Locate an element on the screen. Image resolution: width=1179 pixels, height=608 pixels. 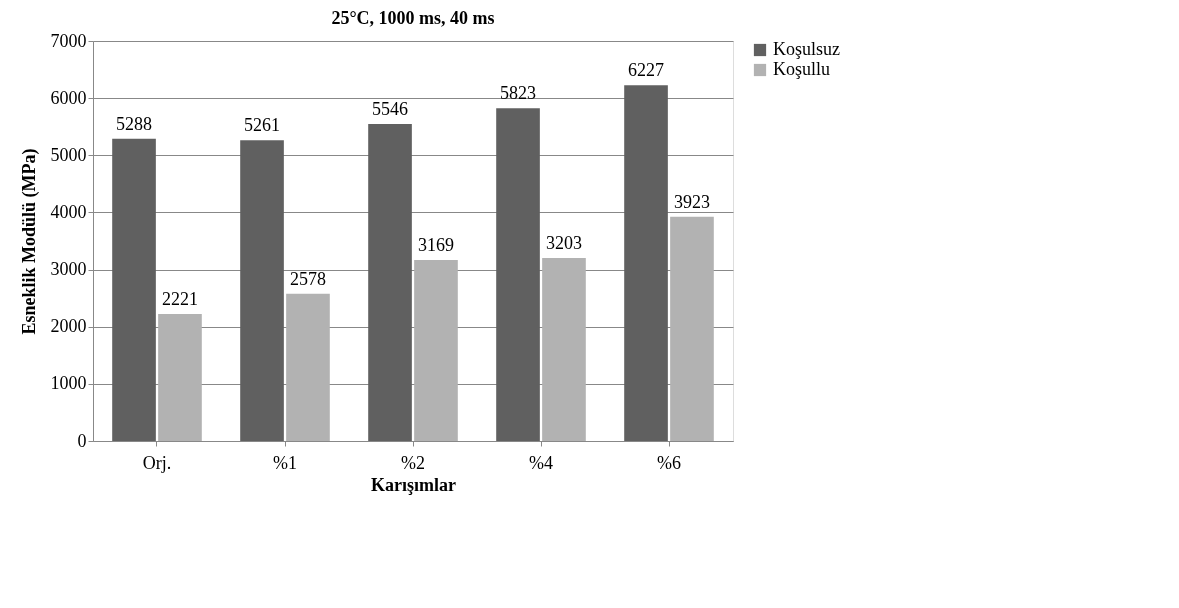
data-label: 2578 is located at coordinates (307, 278).